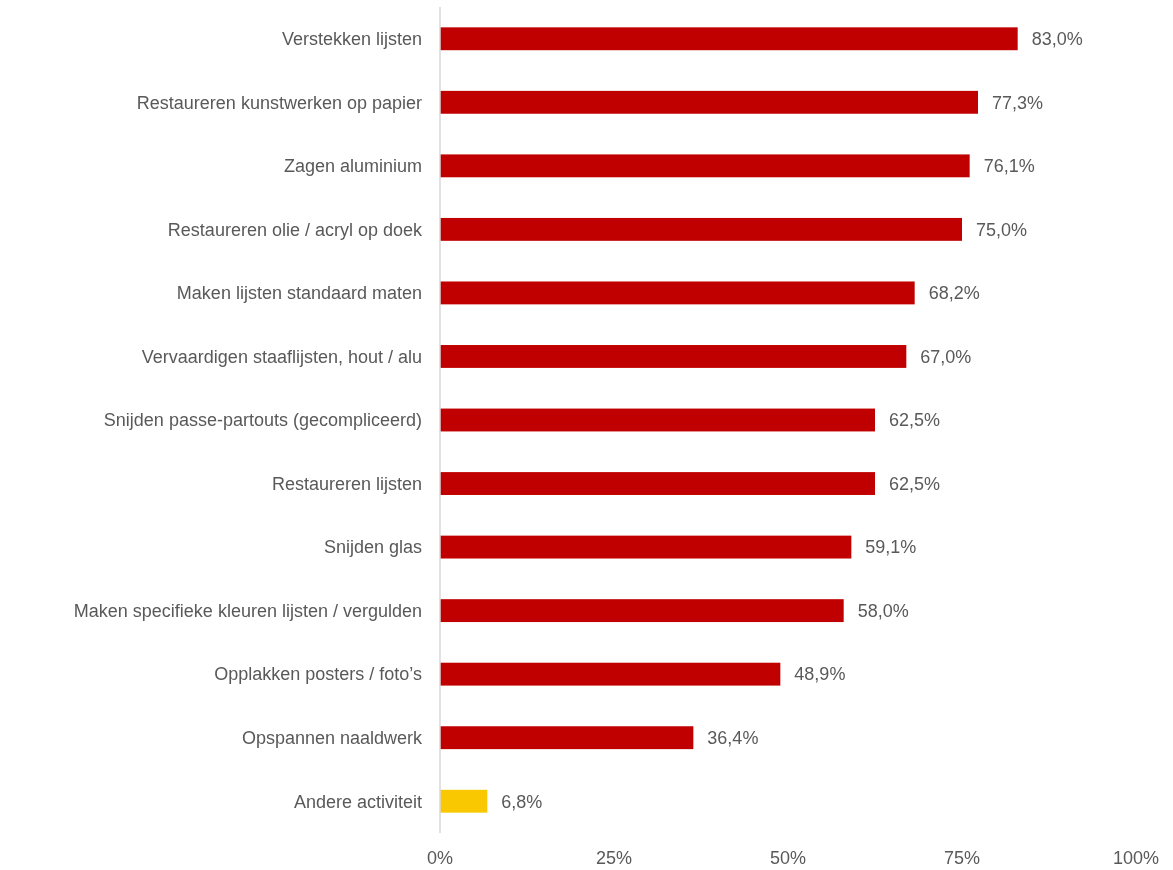 The width and height of the screenshot is (1173, 870). Describe the element at coordinates (247, 610) in the screenshot. I see `y-tick-label: Maken specifieke kleuren lijsten / vergulden` at that location.